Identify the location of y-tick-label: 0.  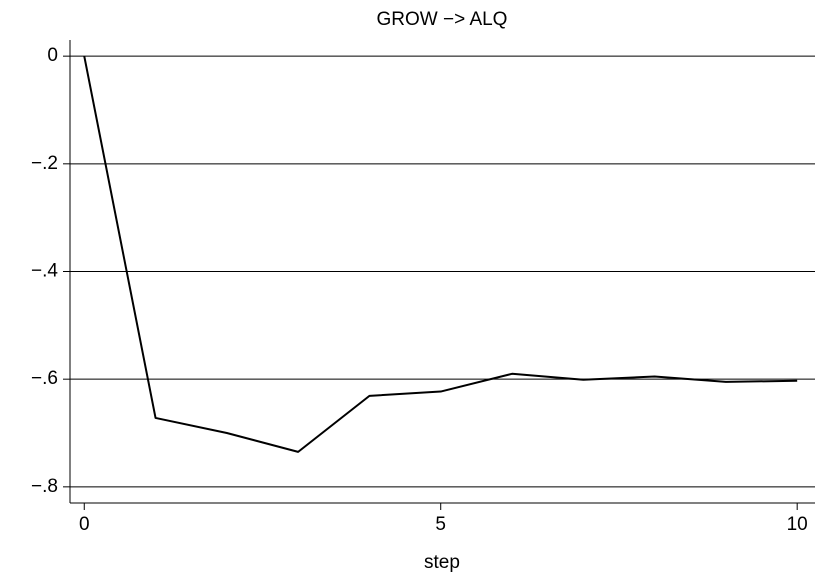
(52, 55).